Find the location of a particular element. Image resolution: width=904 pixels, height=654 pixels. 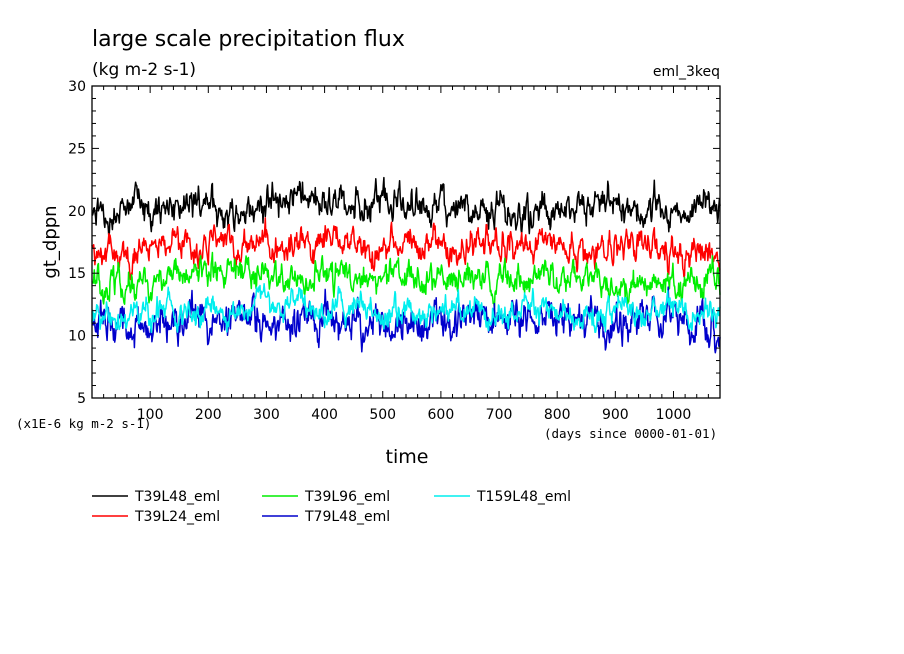

series-line-t39l24_eml is located at coordinates (406, 249).